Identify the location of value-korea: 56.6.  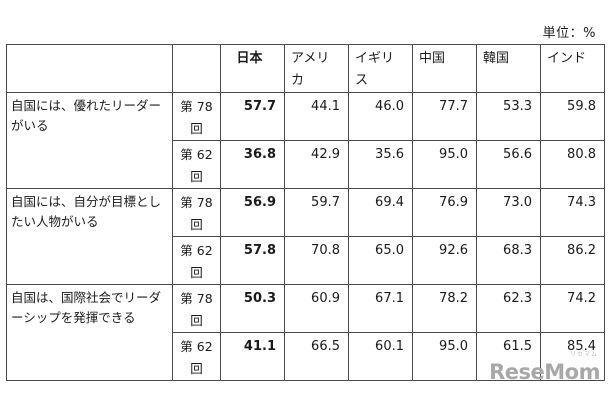
(508, 164).